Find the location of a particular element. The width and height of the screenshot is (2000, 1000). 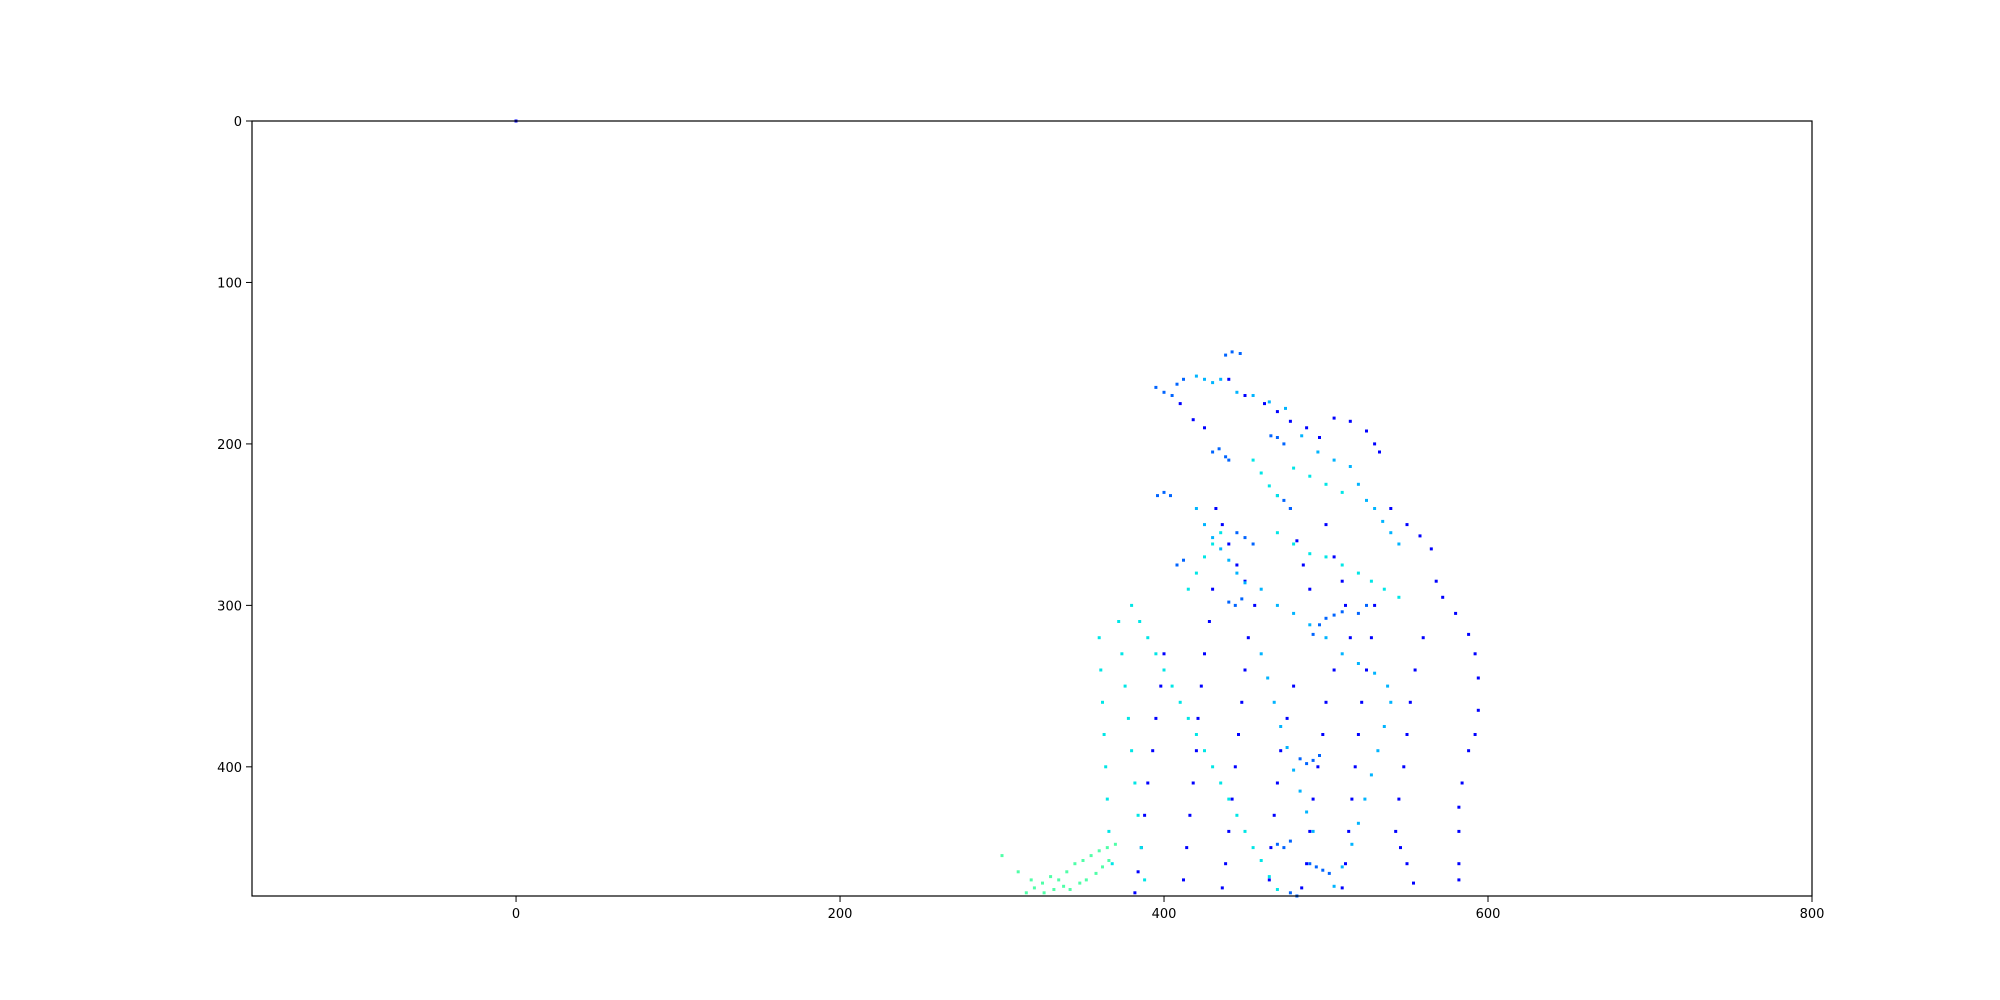

x-tick-label: 0 is located at coordinates (516, 914).